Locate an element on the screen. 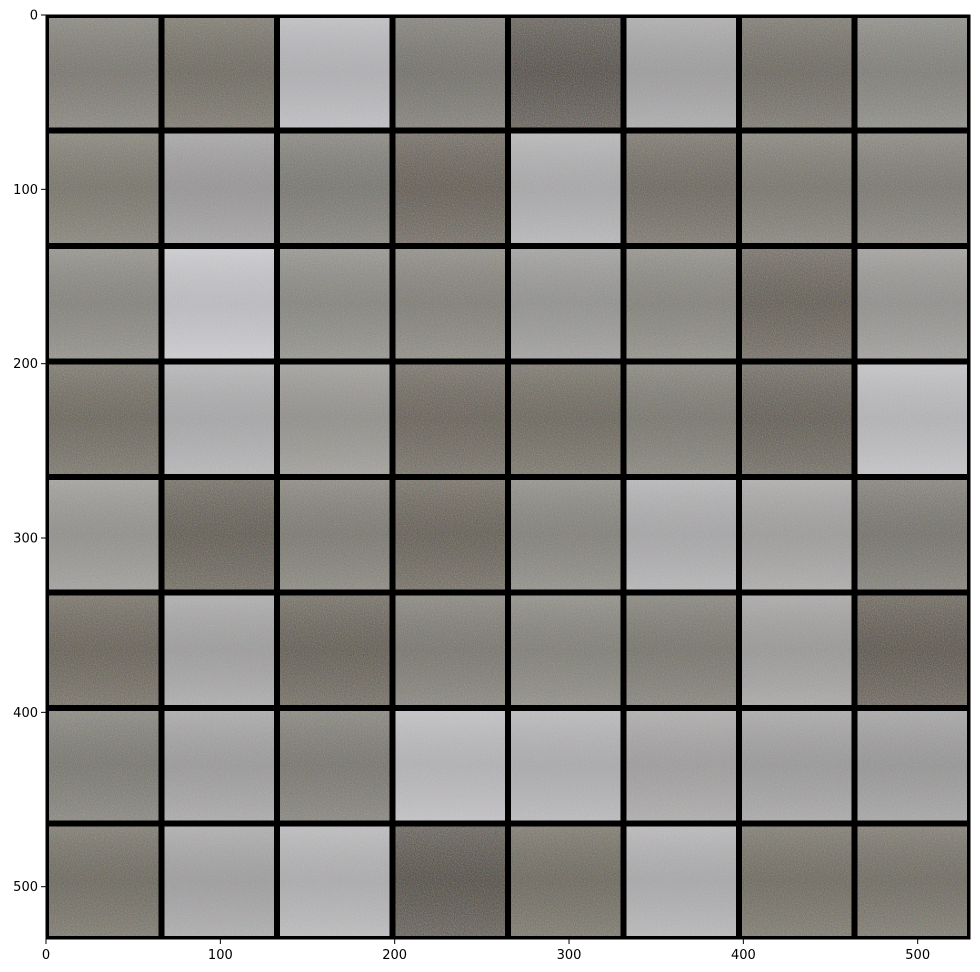 This screenshot has height=972, width=980. tile-r1-c3 is located at coordinates (451, 189).